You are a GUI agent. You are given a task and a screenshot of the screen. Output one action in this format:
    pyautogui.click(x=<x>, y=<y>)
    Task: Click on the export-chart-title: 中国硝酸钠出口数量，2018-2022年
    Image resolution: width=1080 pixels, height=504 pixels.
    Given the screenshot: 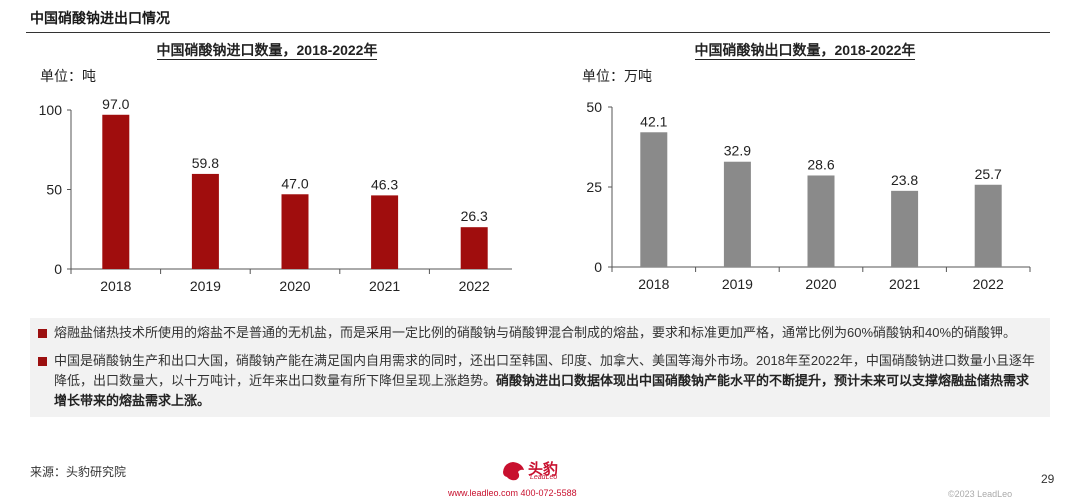 What is the action you would take?
    pyautogui.click(x=805, y=50)
    